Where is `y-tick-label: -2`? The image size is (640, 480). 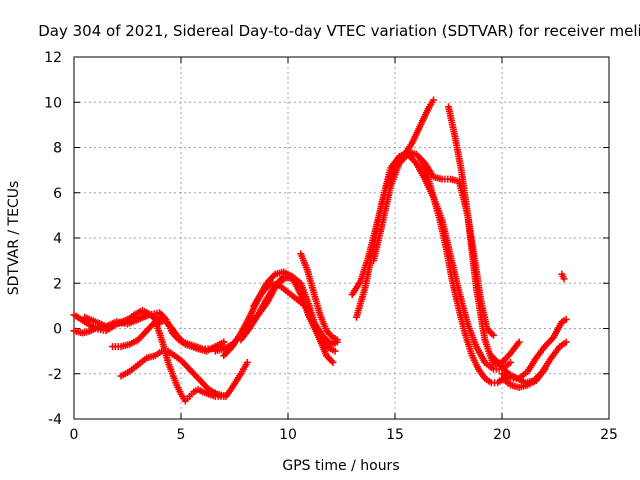 y-tick-label: -2 is located at coordinates (55, 375).